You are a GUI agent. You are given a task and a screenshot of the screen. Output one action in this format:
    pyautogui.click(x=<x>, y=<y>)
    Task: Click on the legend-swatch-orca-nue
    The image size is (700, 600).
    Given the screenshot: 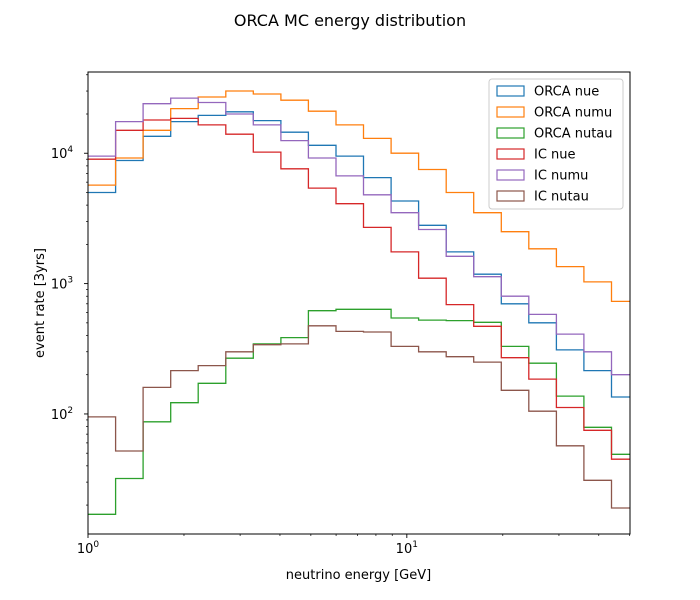 What is the action you would take?
    pyautogui.click(x=510, y=91)
    